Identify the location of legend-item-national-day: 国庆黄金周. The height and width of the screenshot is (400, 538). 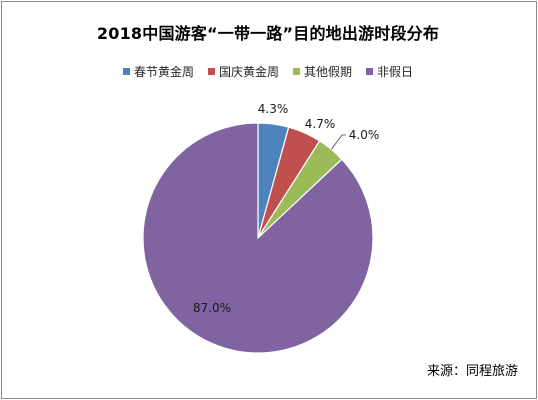
(243, 71).